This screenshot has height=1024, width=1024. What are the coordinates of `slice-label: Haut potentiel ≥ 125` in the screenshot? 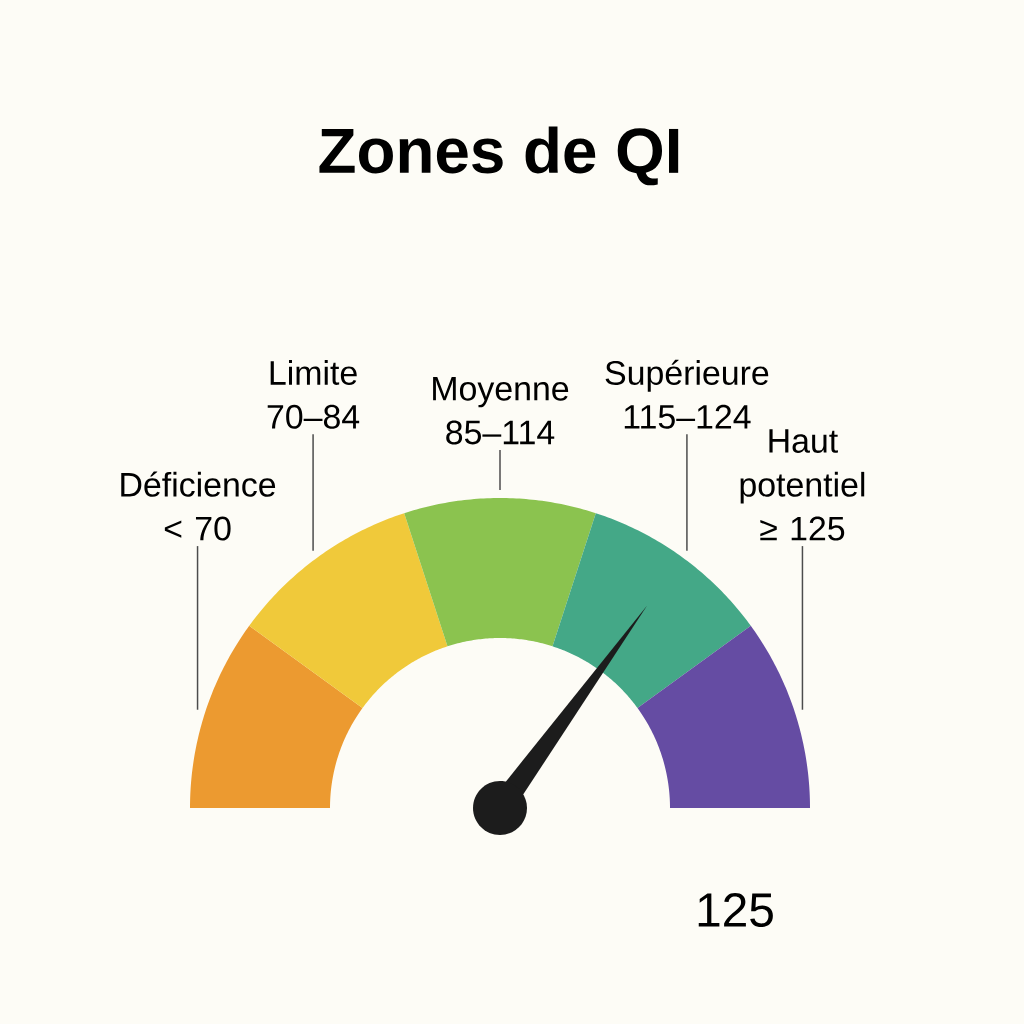 It's located at (802, 485).